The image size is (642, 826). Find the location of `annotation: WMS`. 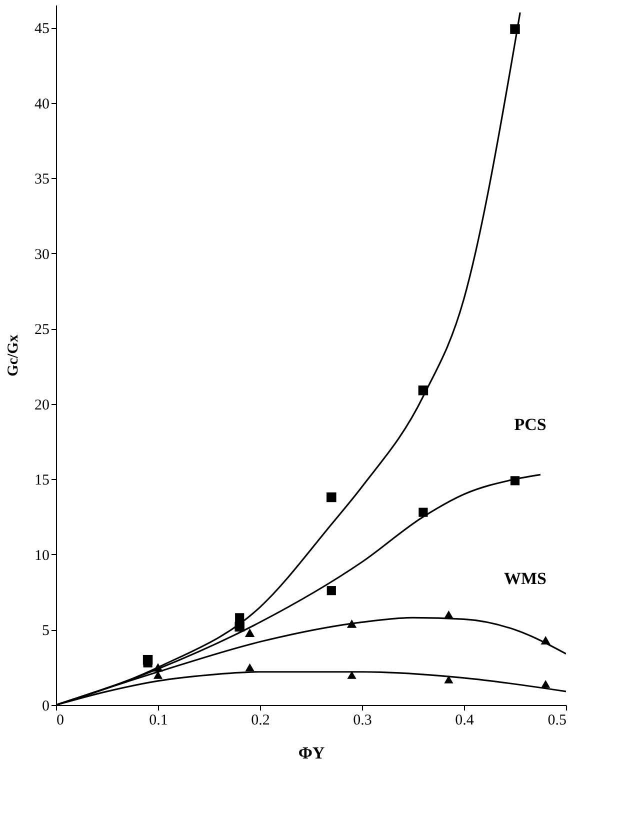

annotation: WMS is located at coordinates (525, 578).